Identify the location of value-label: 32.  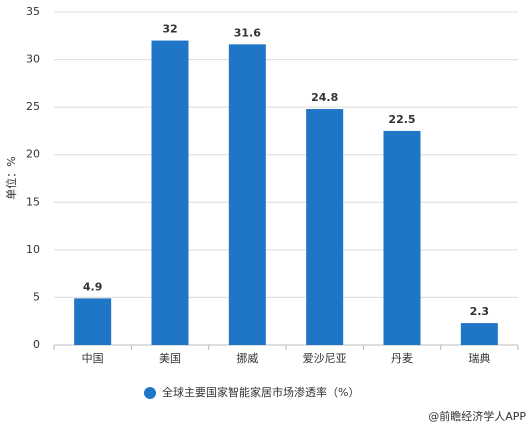
(169, 29).